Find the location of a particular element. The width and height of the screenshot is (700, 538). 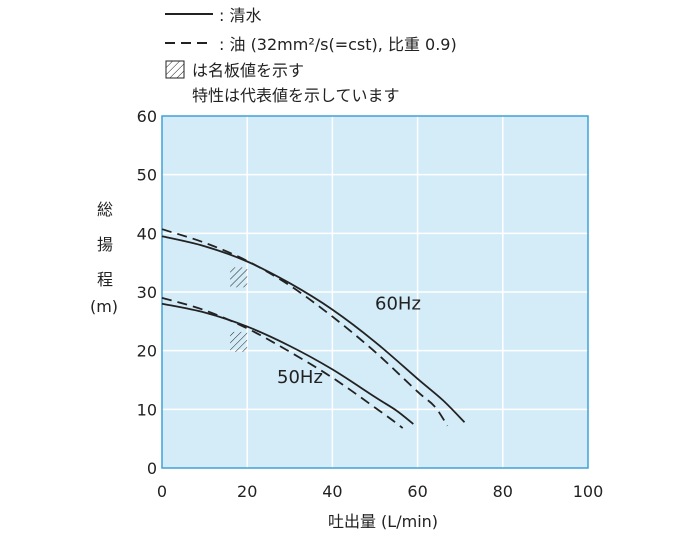

legend-note: 特性は代表値を示しています is located at coordinates (296, 95).